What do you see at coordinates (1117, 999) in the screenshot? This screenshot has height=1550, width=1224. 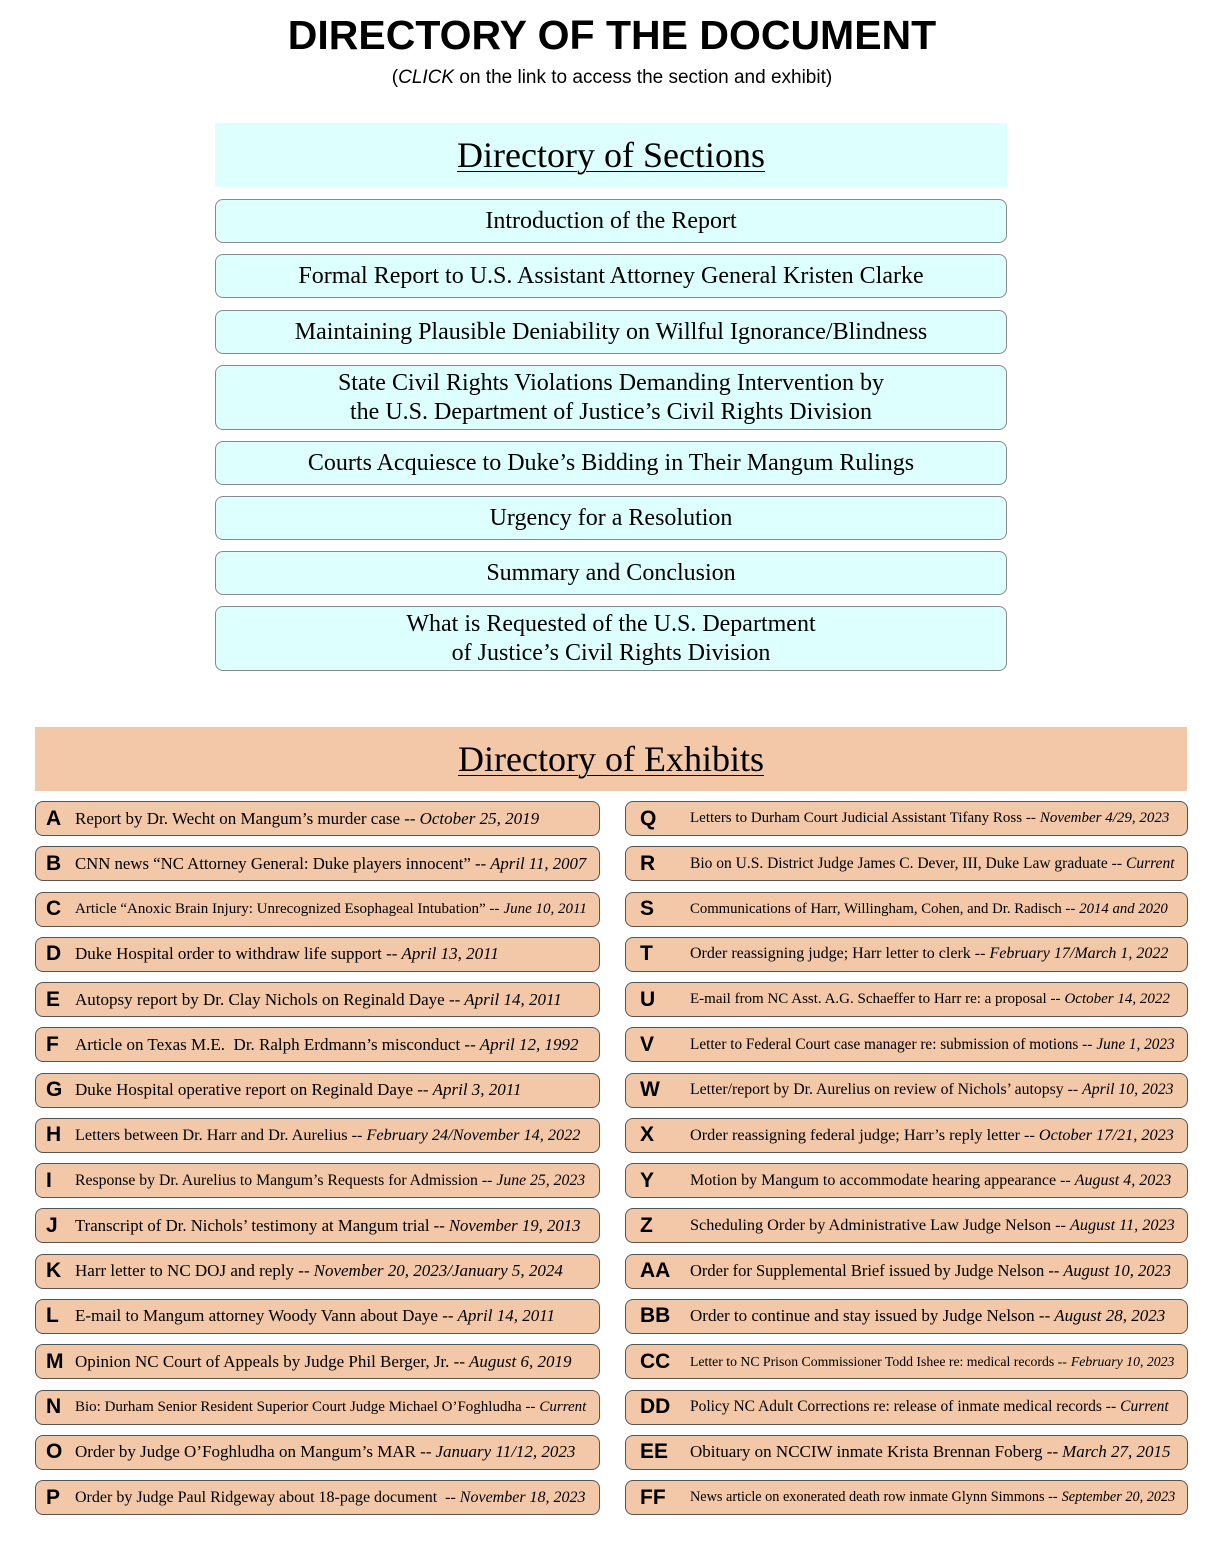 I see `exhibit-date: October 14, 2022` at bounding box center [1117, 999].